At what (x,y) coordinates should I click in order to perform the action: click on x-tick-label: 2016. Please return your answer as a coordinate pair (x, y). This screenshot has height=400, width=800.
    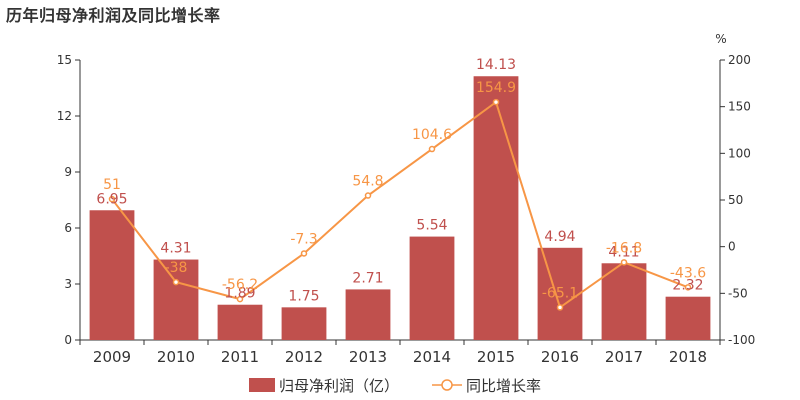
    Looking at the image, I should click on (560, 357).